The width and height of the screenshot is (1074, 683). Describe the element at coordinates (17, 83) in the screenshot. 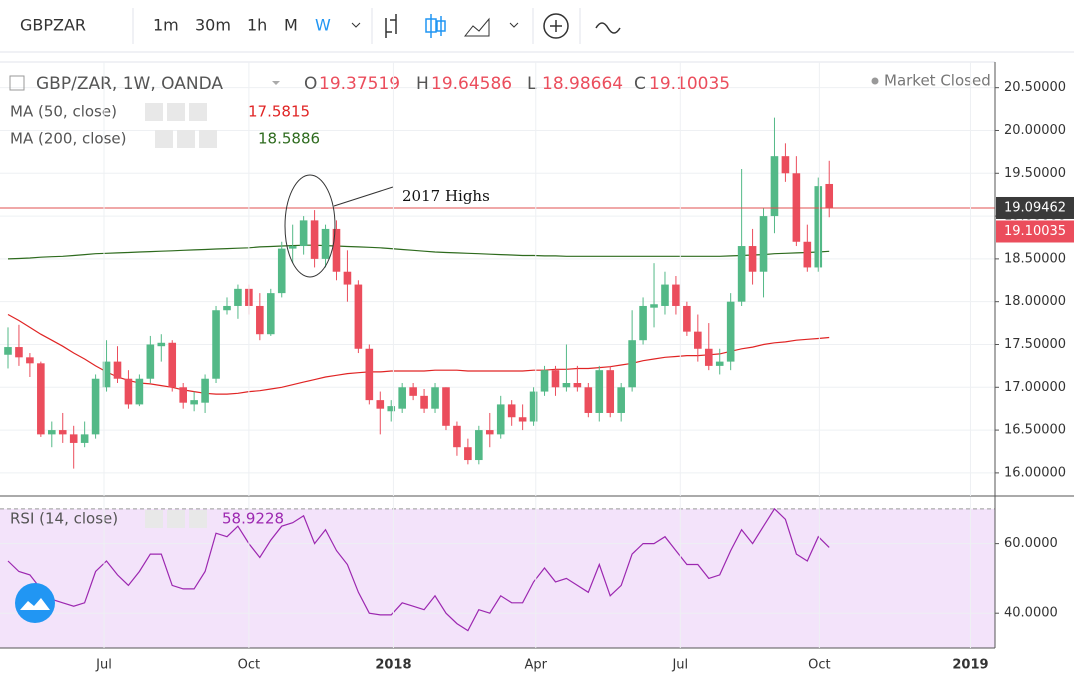

I see `collapse-icon` at that location.